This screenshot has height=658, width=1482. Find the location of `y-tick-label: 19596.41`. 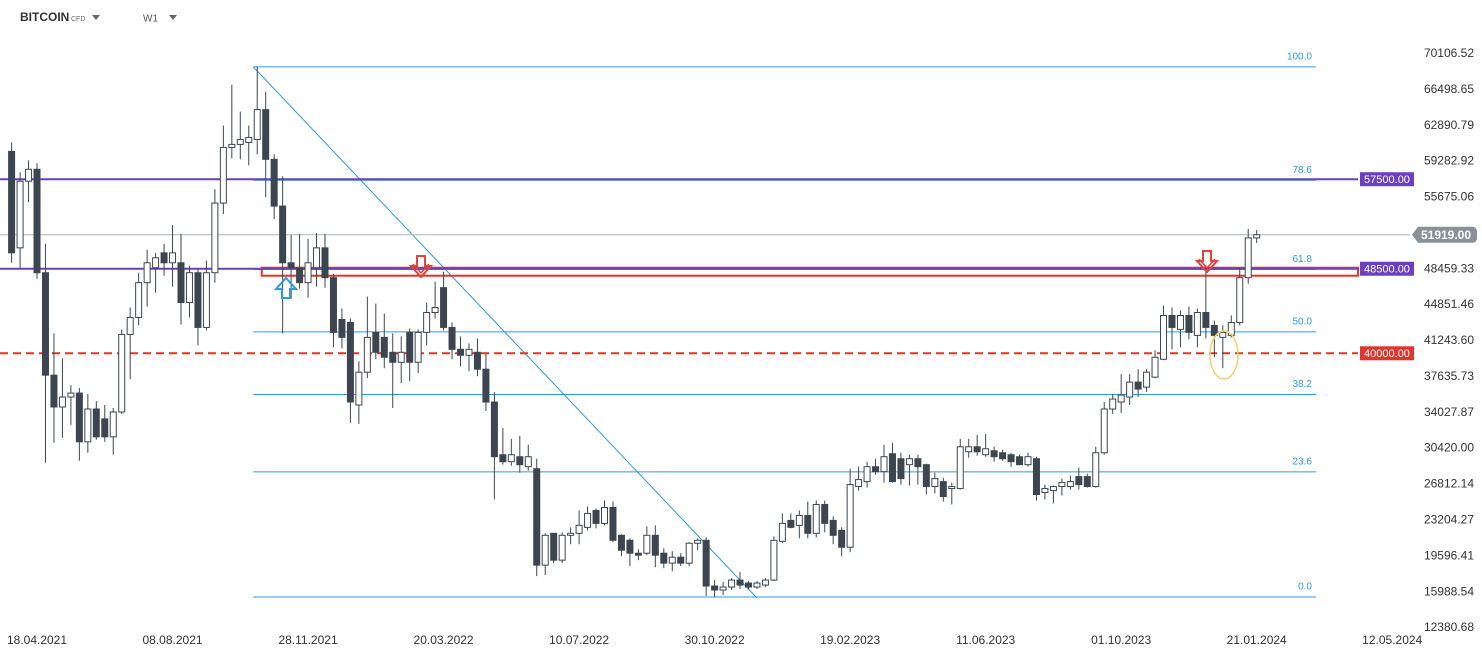

y-tick-label: 19596.41 is located at coordinates (1449, 555).